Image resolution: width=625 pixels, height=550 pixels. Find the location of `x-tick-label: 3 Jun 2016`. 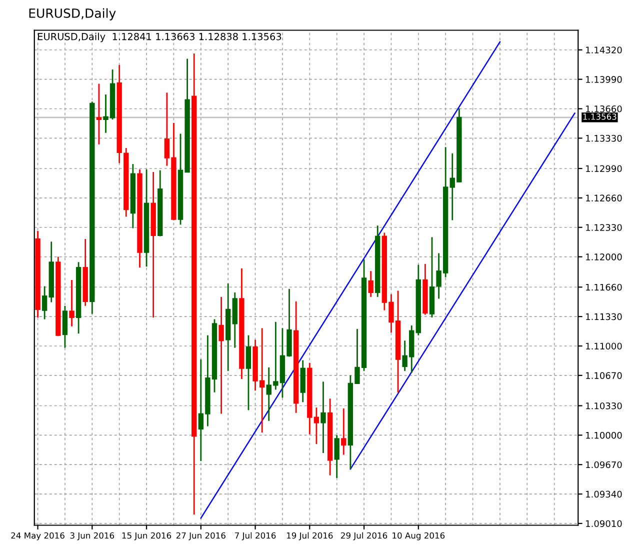

x-tick-label: 3 Jun 2016 is located at coordinates (92, 536).